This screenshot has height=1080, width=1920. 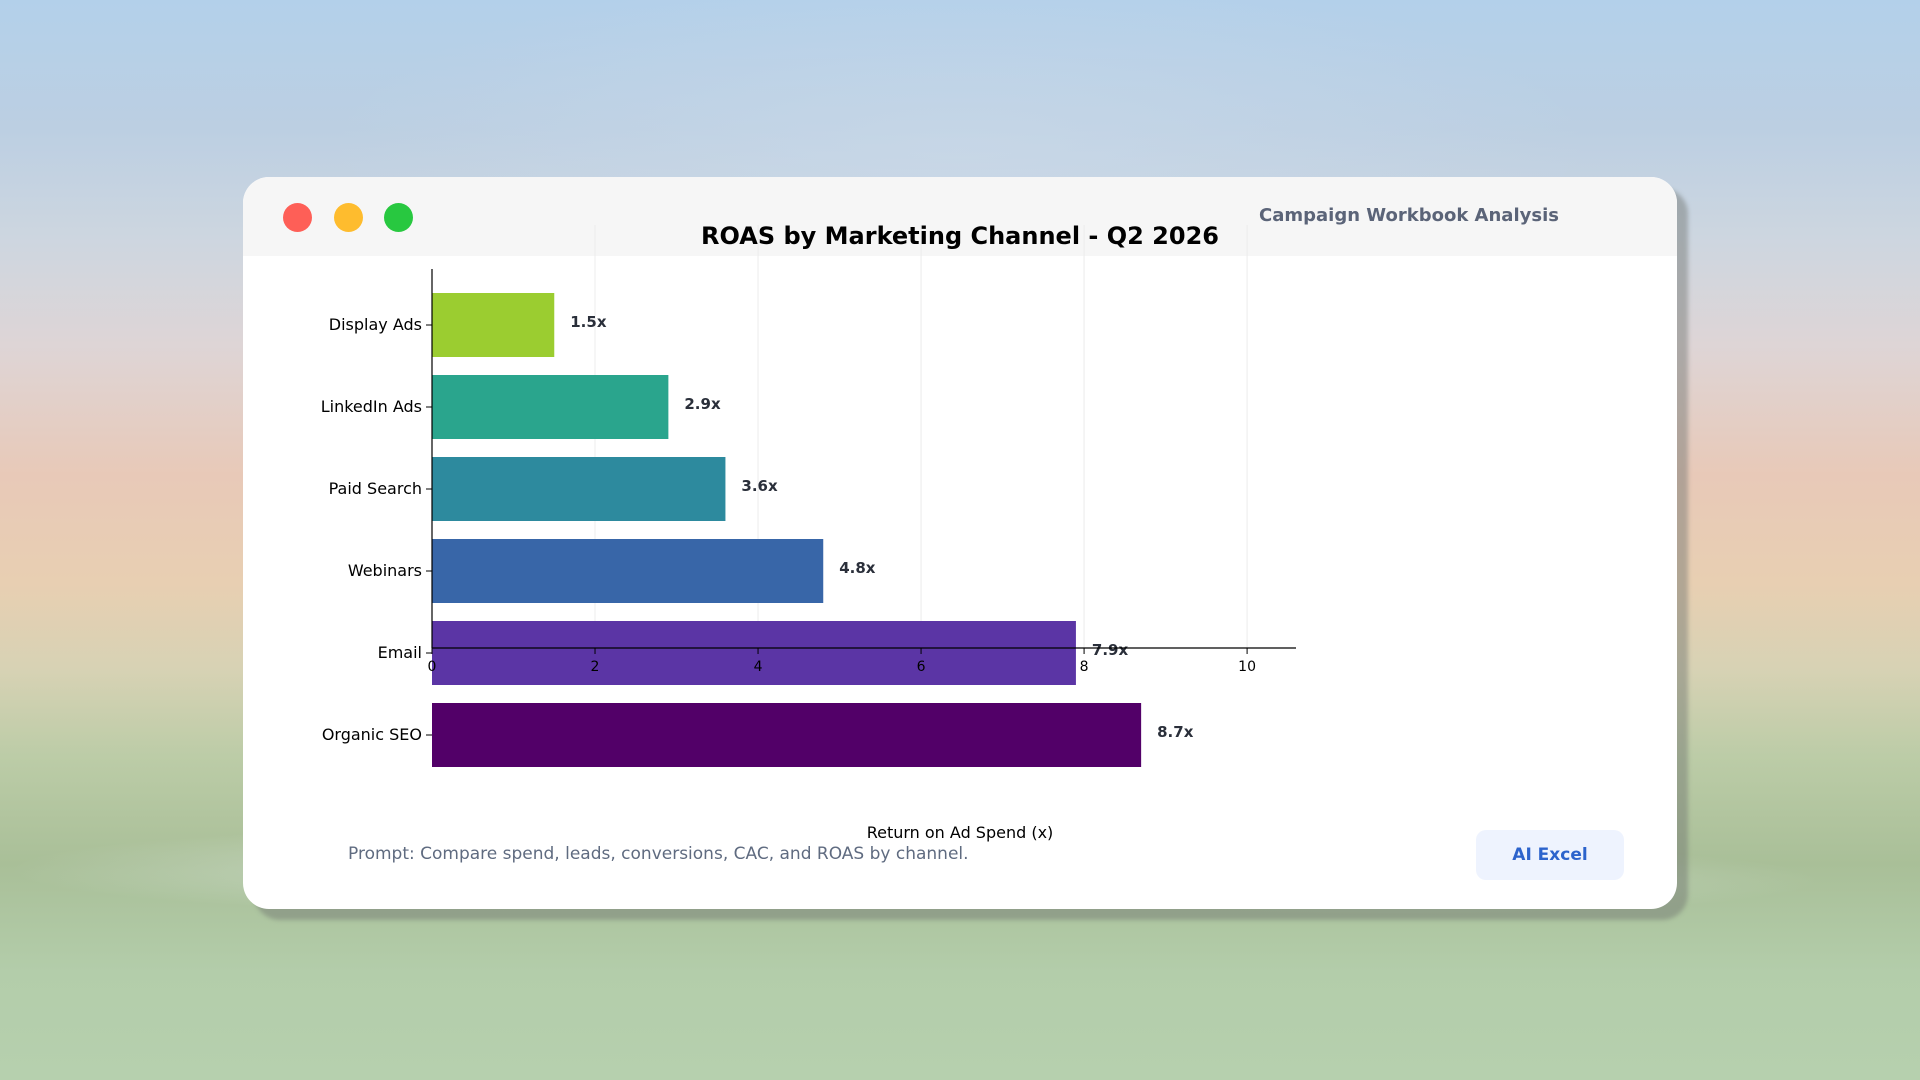 I want to click on value-label: 4.8x, so click(x=857, y=568).